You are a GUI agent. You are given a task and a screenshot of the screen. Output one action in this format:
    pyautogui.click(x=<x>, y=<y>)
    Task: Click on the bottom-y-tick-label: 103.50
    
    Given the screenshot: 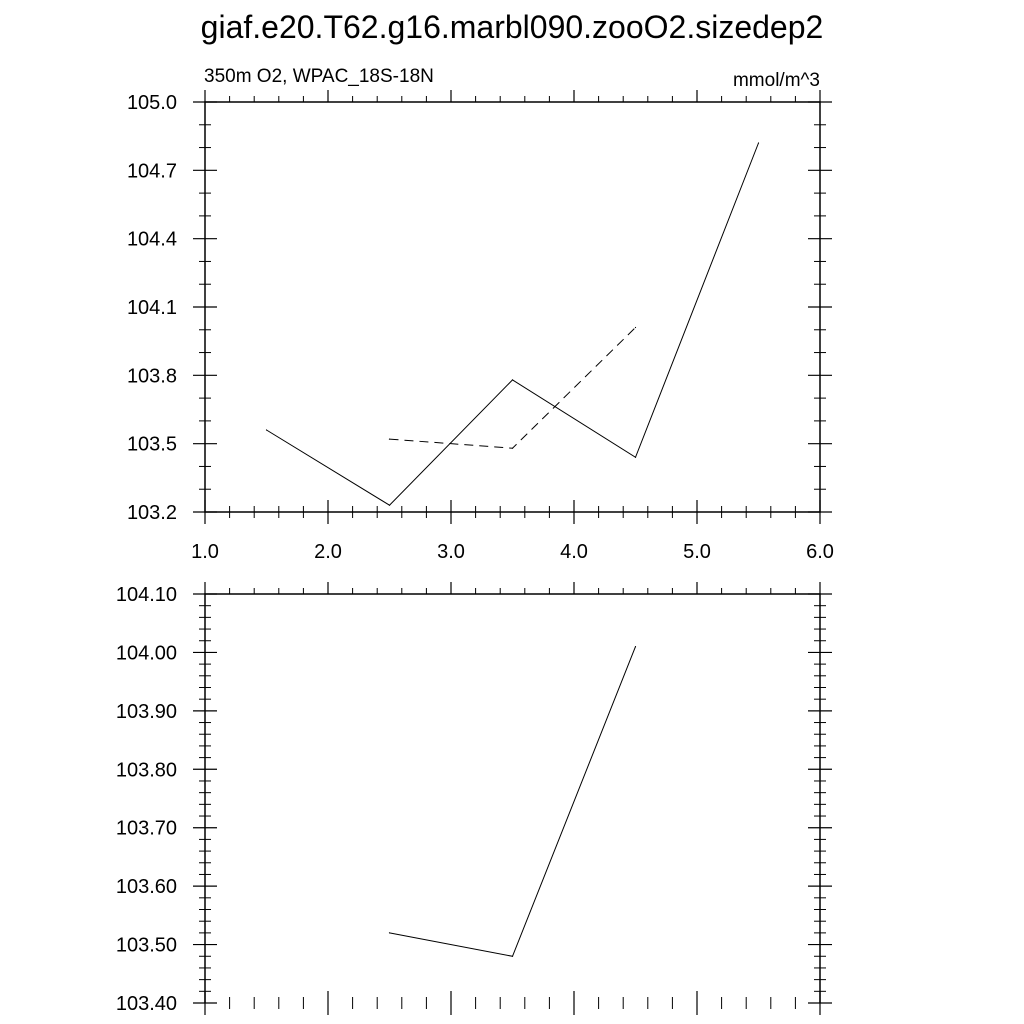 What is the action you would take?
    pyautogui.click(x=146, y=946)
    